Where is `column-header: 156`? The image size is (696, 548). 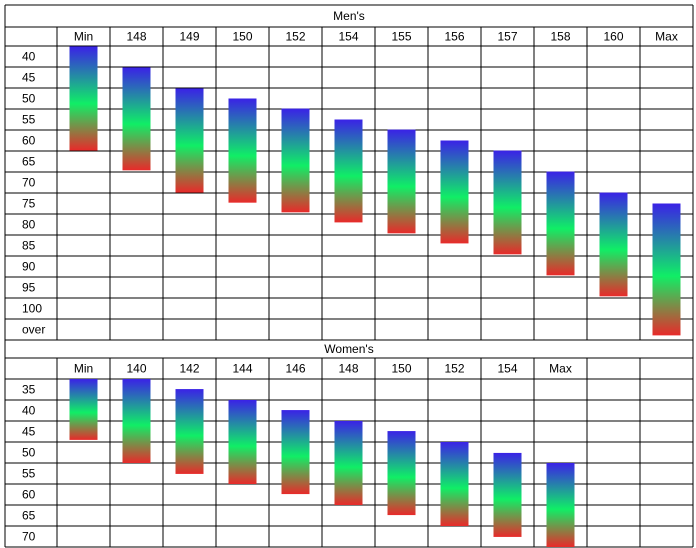 column-header: 156 is located at coordinates (454, 37).